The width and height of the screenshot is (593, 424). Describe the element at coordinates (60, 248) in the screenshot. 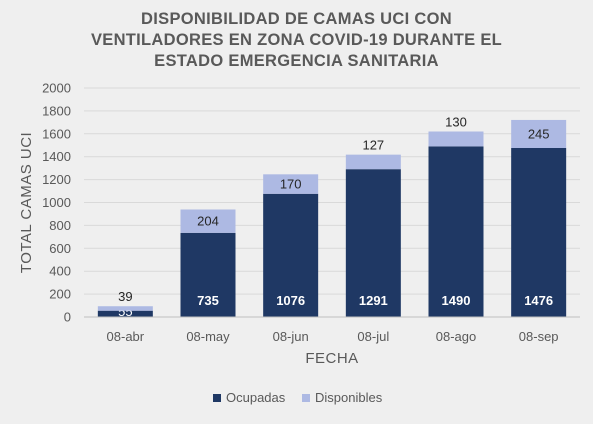

I see `y-tick-label: 600` at that location.